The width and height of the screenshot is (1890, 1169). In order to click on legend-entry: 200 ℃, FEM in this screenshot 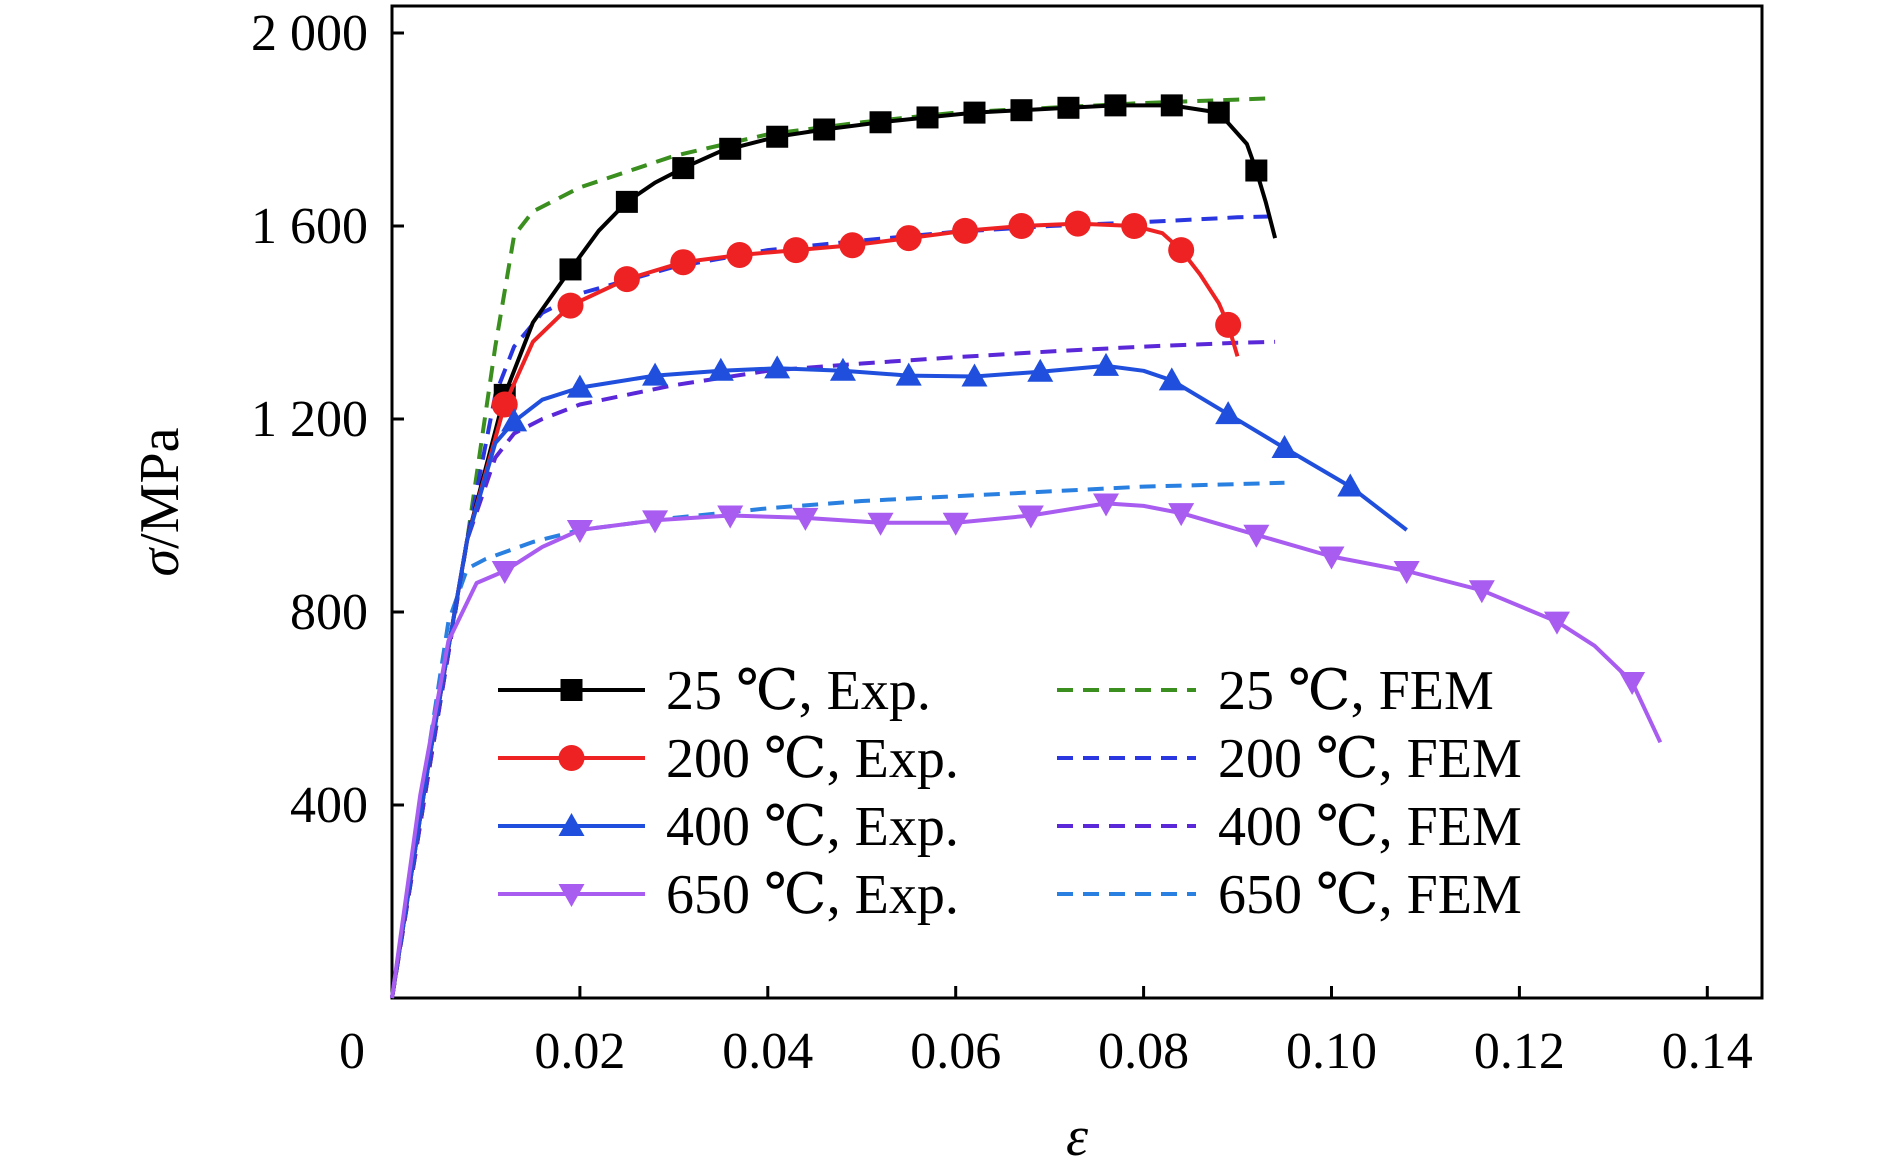, I will do `click(1289, 759)`.